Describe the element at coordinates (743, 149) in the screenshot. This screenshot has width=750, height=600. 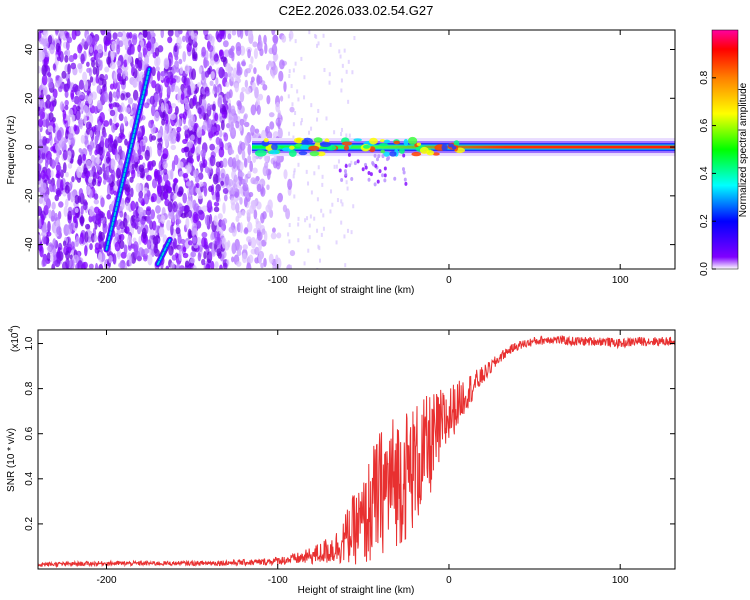
I see `colorbar-label: Normalized spectral amplitude` at that location.